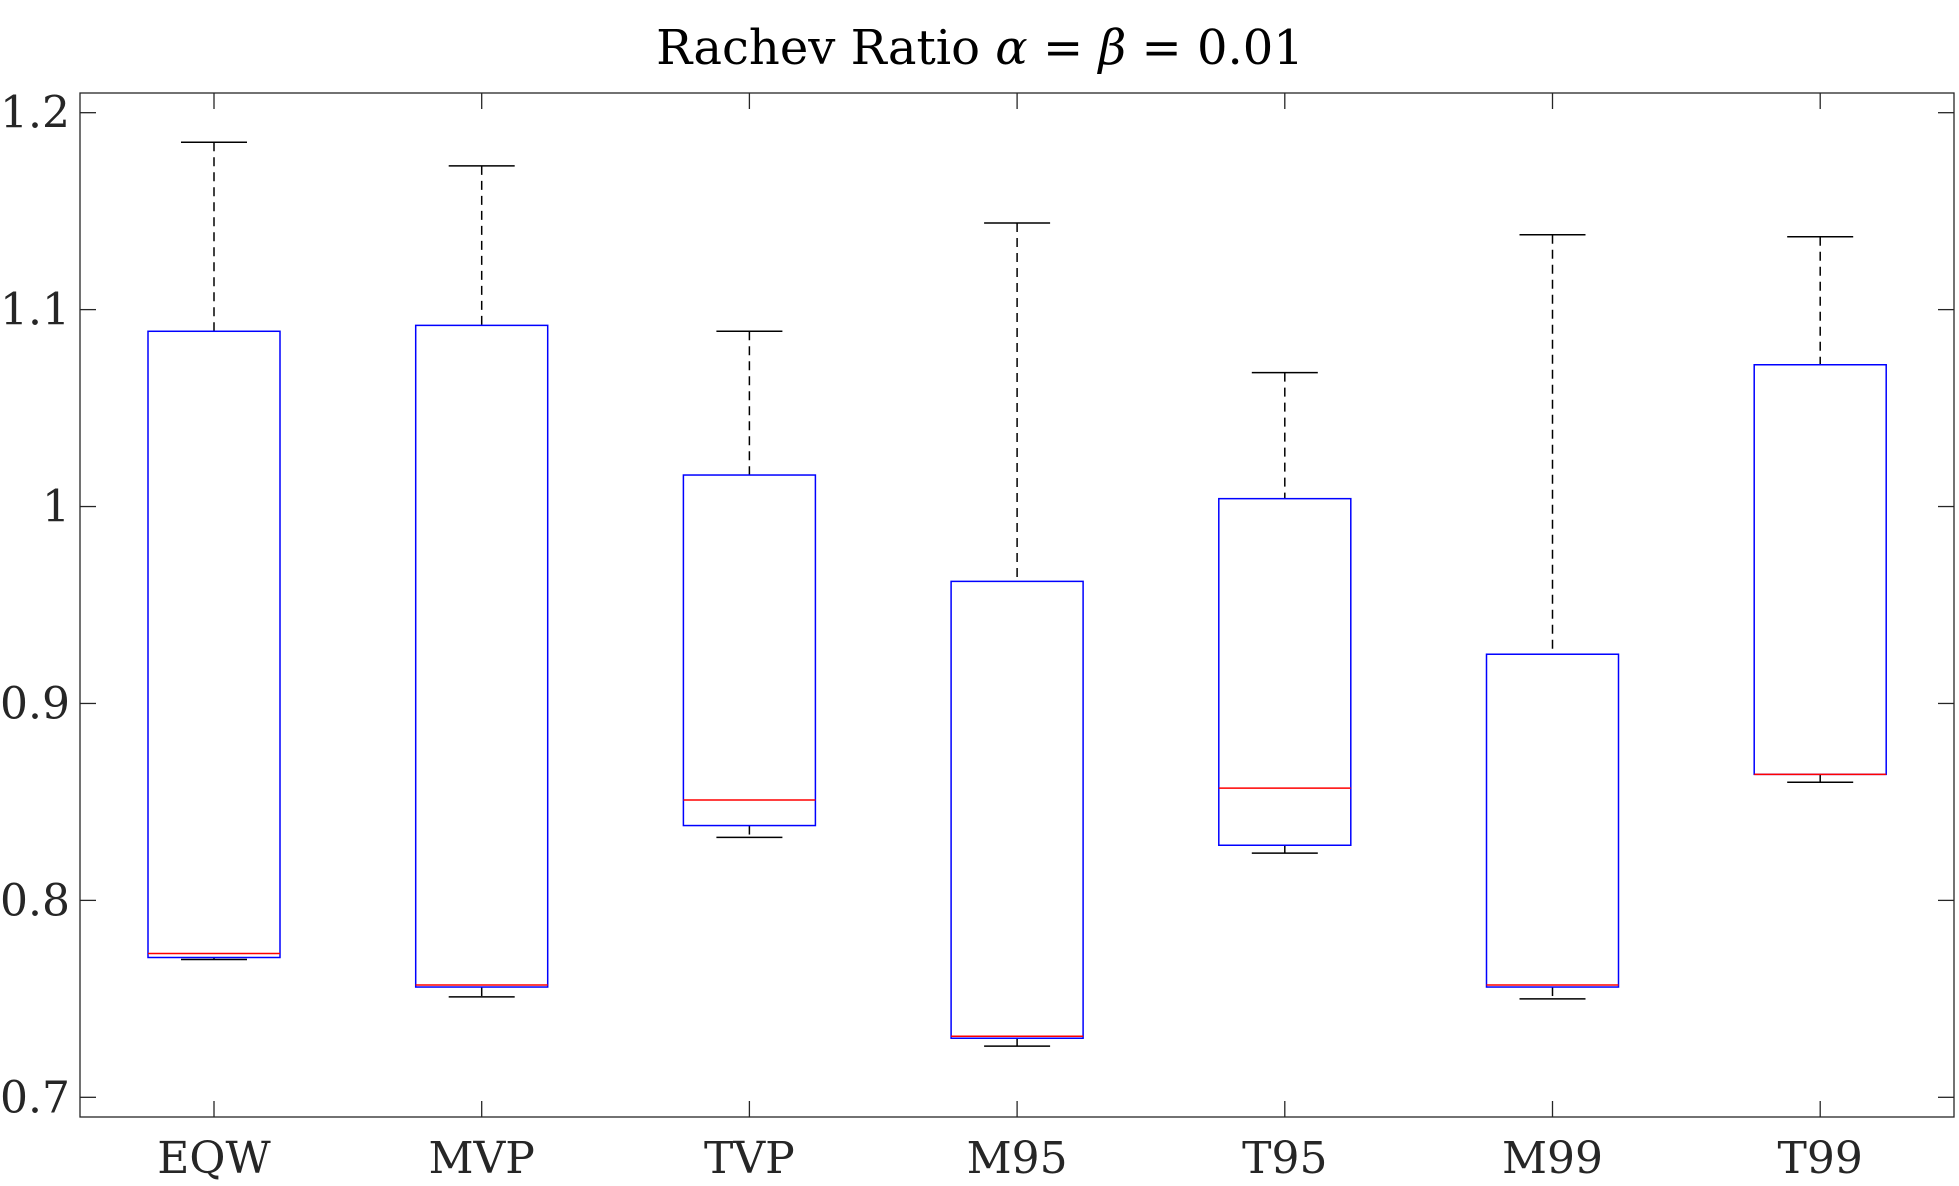  What do you see at coordinates (1284, 1158) in the screenshot?
I see `x-tick-label: T95` at bounding box center [1284, 1158].